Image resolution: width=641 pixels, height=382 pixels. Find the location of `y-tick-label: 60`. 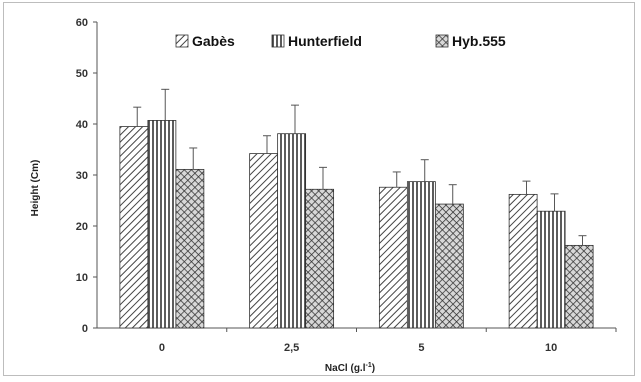

y-tick-label: 60 is located at coordinates (82, 23).